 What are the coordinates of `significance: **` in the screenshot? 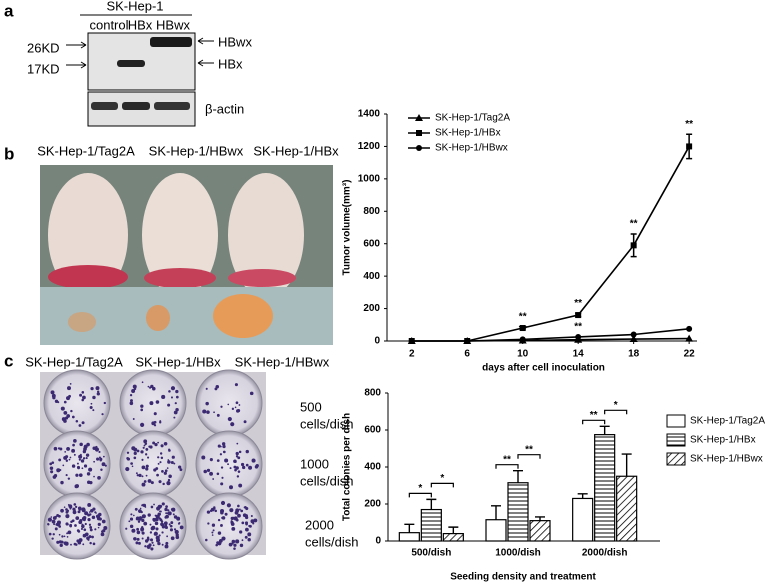 It's located at (529, 449).